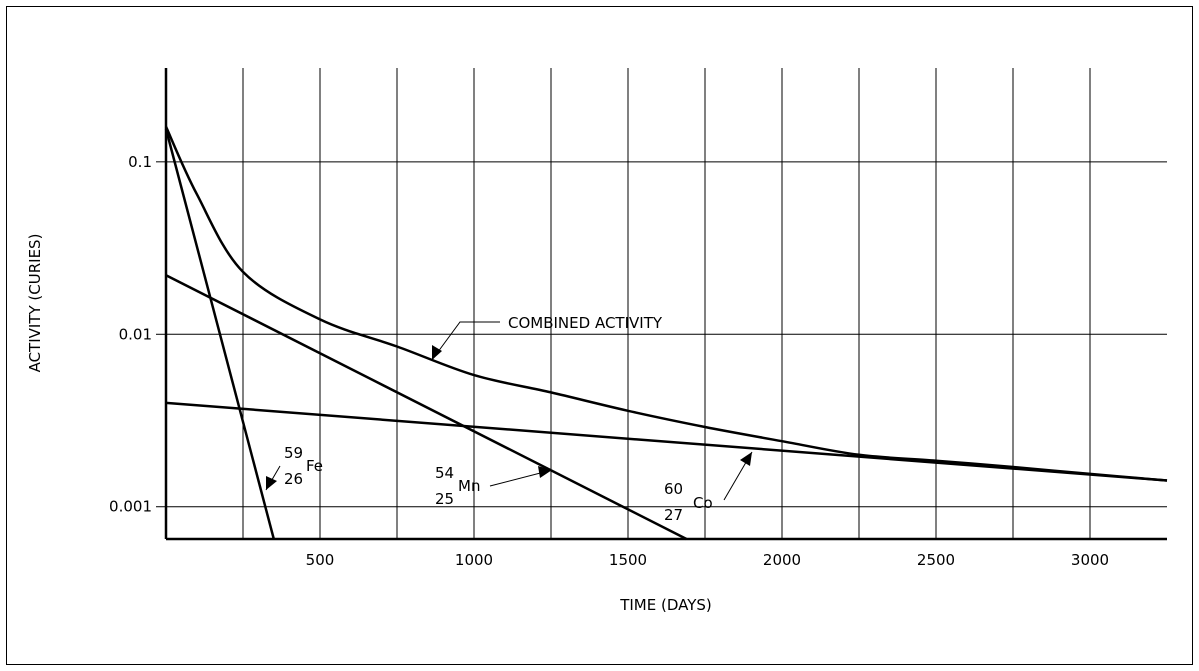  I want to click on y-tick-label: 0.01, so click(135, 334).